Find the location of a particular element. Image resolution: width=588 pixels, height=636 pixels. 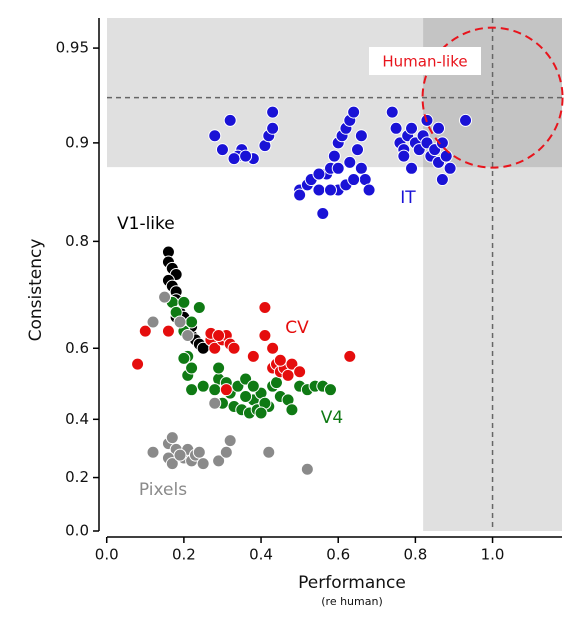

human-label: Human-like is located at coordinates (424, 62).